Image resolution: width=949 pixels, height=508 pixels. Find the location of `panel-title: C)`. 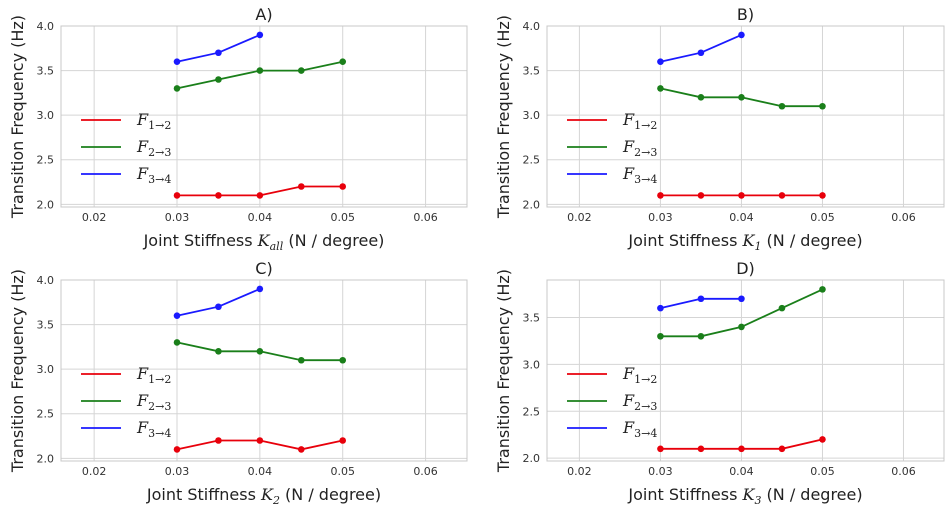

panel-title: C) is located at coordinates (263, 268).